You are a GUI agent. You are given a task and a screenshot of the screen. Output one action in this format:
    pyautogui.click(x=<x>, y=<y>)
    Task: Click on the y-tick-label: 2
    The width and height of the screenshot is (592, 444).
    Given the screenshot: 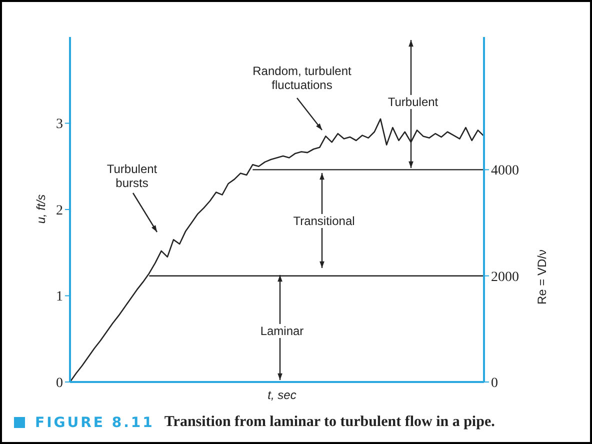 What is the action you would take?
    pyautogui.click(x=59, y=210)
    